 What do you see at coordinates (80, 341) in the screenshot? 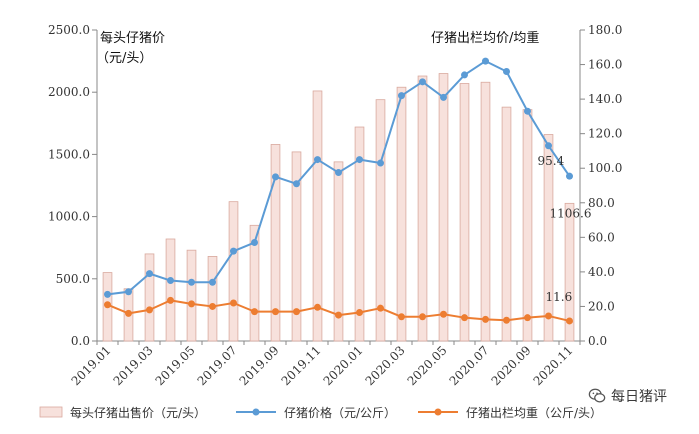
I see `left-tick-label: 0.0` at bounding box center [80, 341].